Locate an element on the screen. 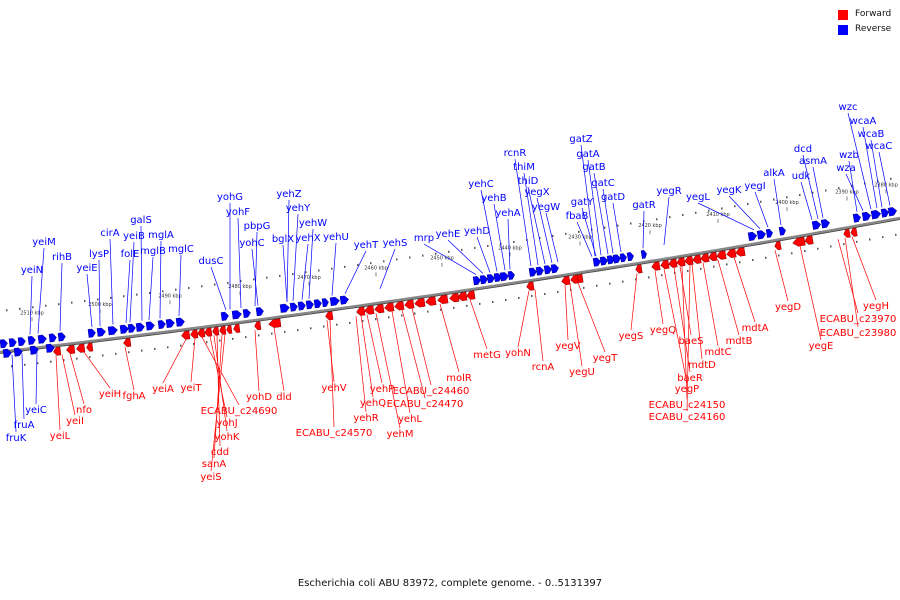 This screenshot has height=600, width=900. gene-label-frua: fruA is located at coordinates (24, 425).